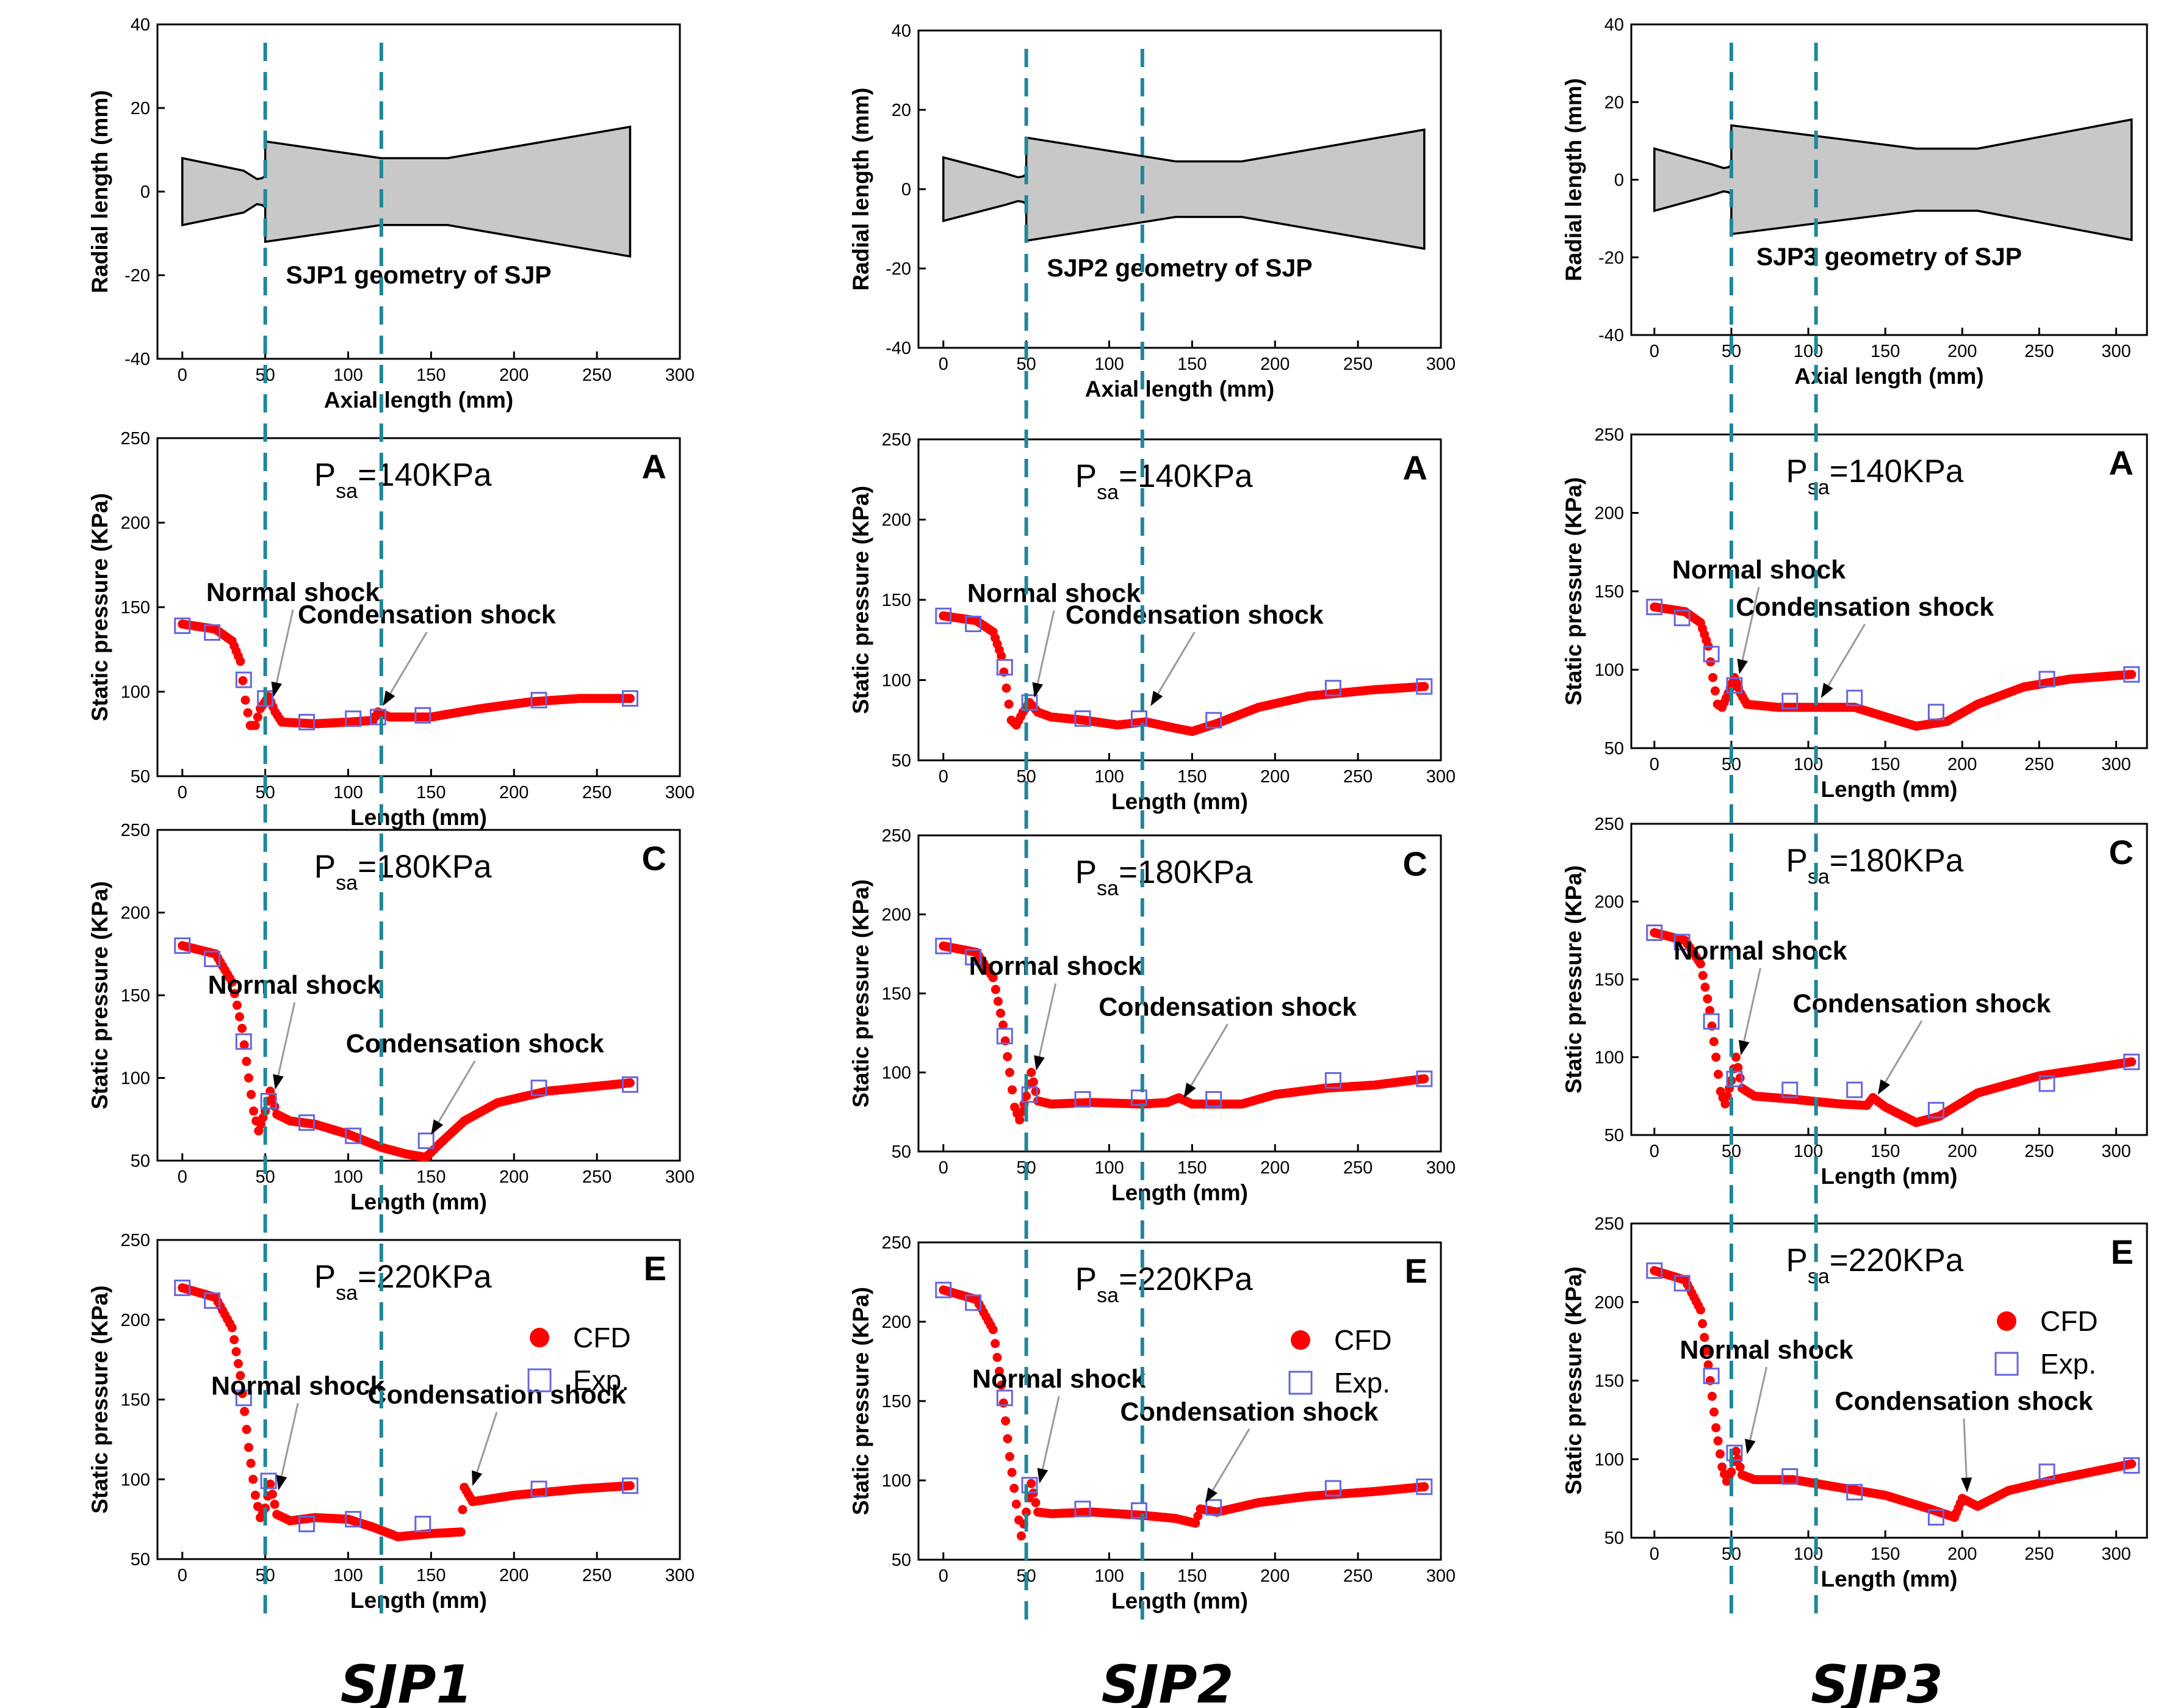 This screenshot has width=2172, height=1708. I want to click on plot-frame, so click(419, 1399).